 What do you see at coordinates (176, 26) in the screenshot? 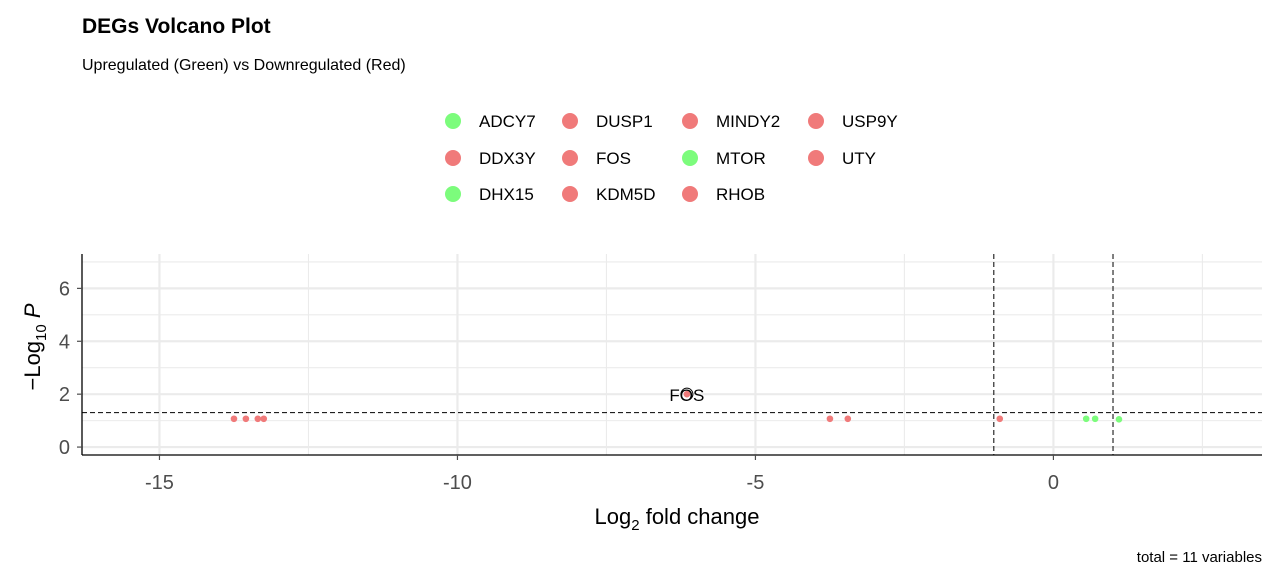
I see `chart-title: DEGs Volcano Plot` at bounding box center [176, 26].